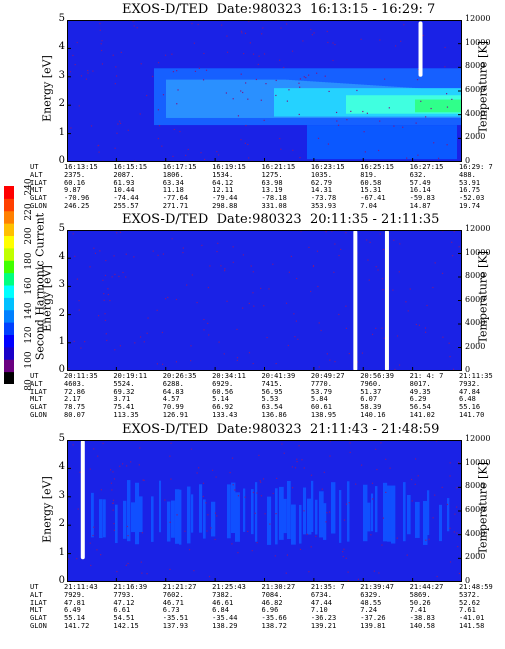  Describe the element at coordinates (72, 190) in the screenshot. I see `orbit-value: 9.87` at that location.